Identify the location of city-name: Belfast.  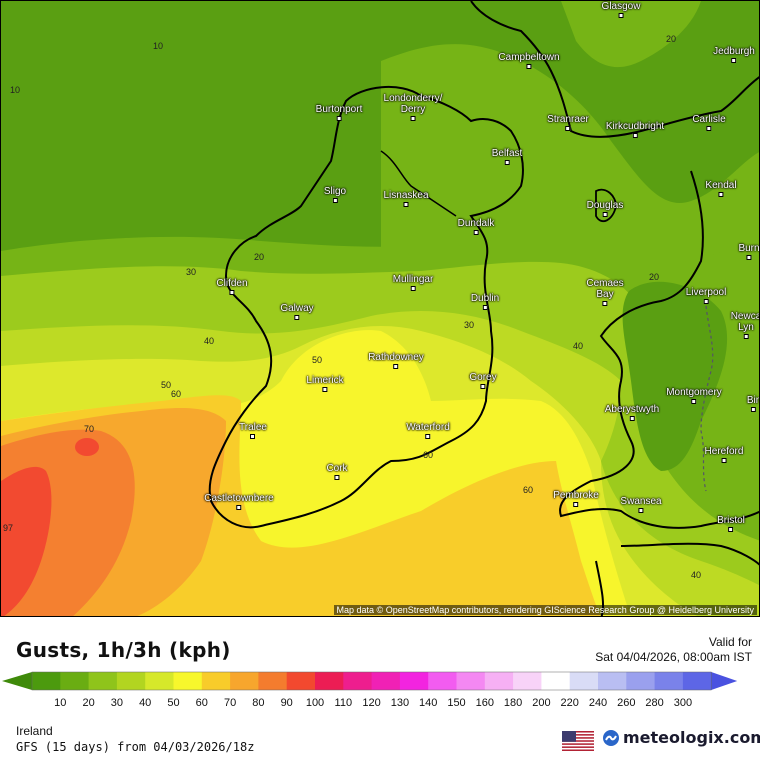
(507, 153).